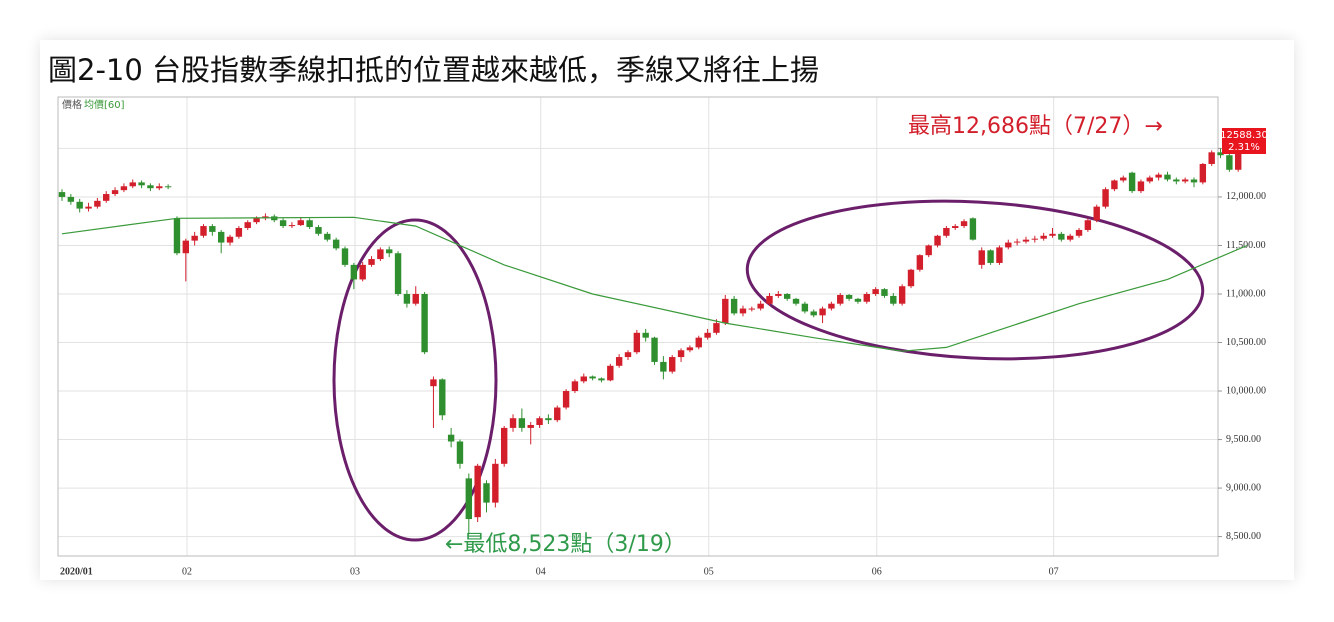 Image resolution: width=1334 pixels, height=622 pixels. Describe the element at coordinates (415, 380) in the screenshot. I see `highlight-ellipse` at that location.